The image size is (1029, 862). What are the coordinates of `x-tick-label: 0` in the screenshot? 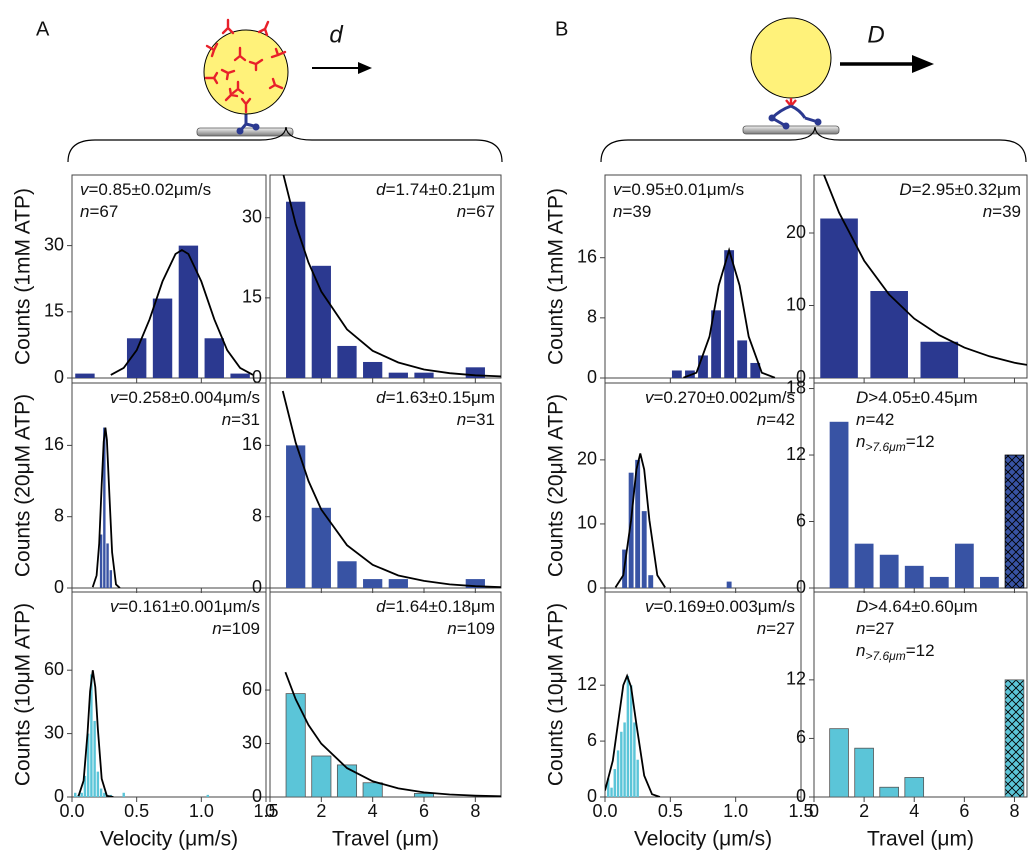 It's located at (814, 811).